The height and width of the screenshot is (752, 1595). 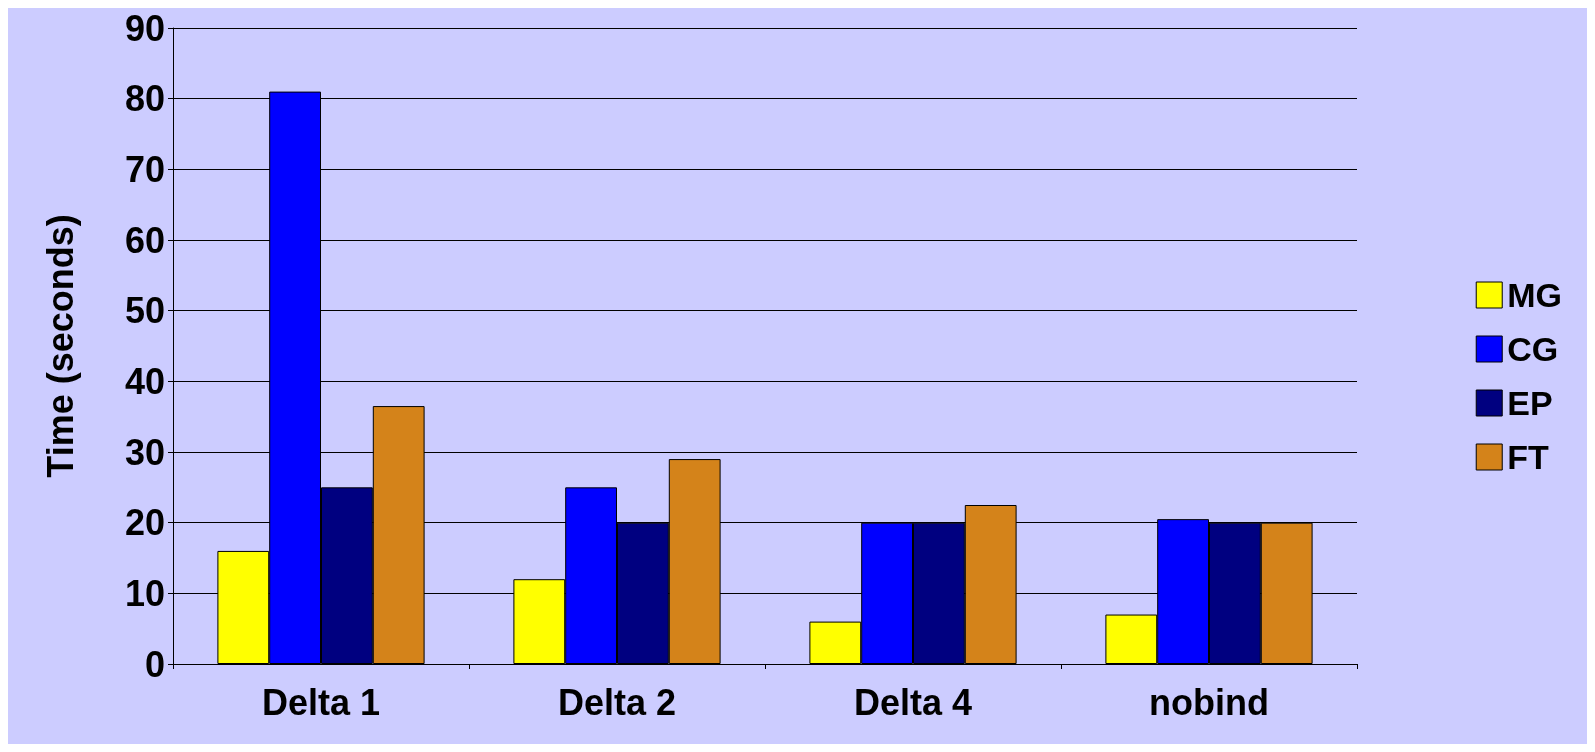 What do you see at coordinates (144, 523) in the screenshot?
I see `y-tick-label: 20` at bounding box center [144, 523].